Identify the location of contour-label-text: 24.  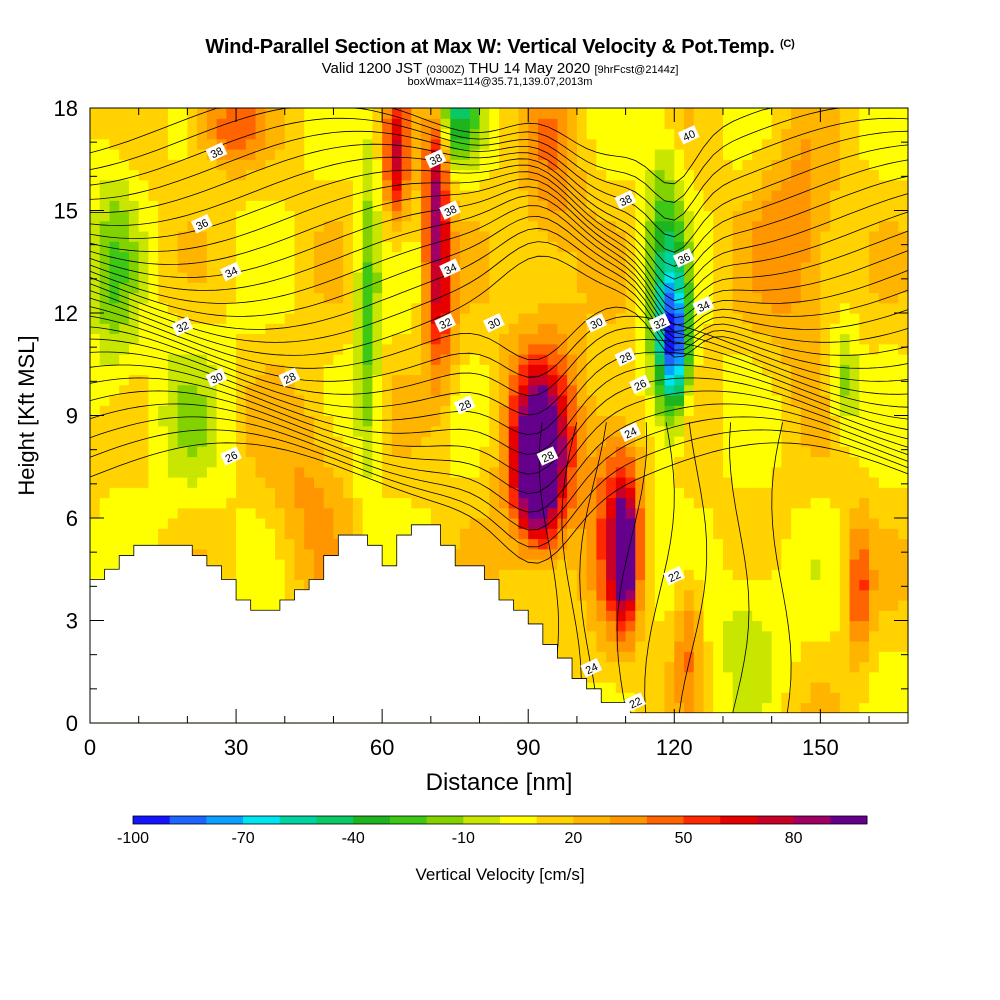
(631, 433).